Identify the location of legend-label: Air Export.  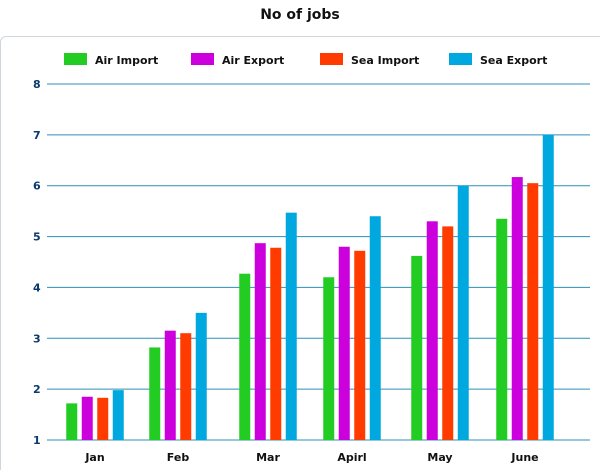
(253, 60).